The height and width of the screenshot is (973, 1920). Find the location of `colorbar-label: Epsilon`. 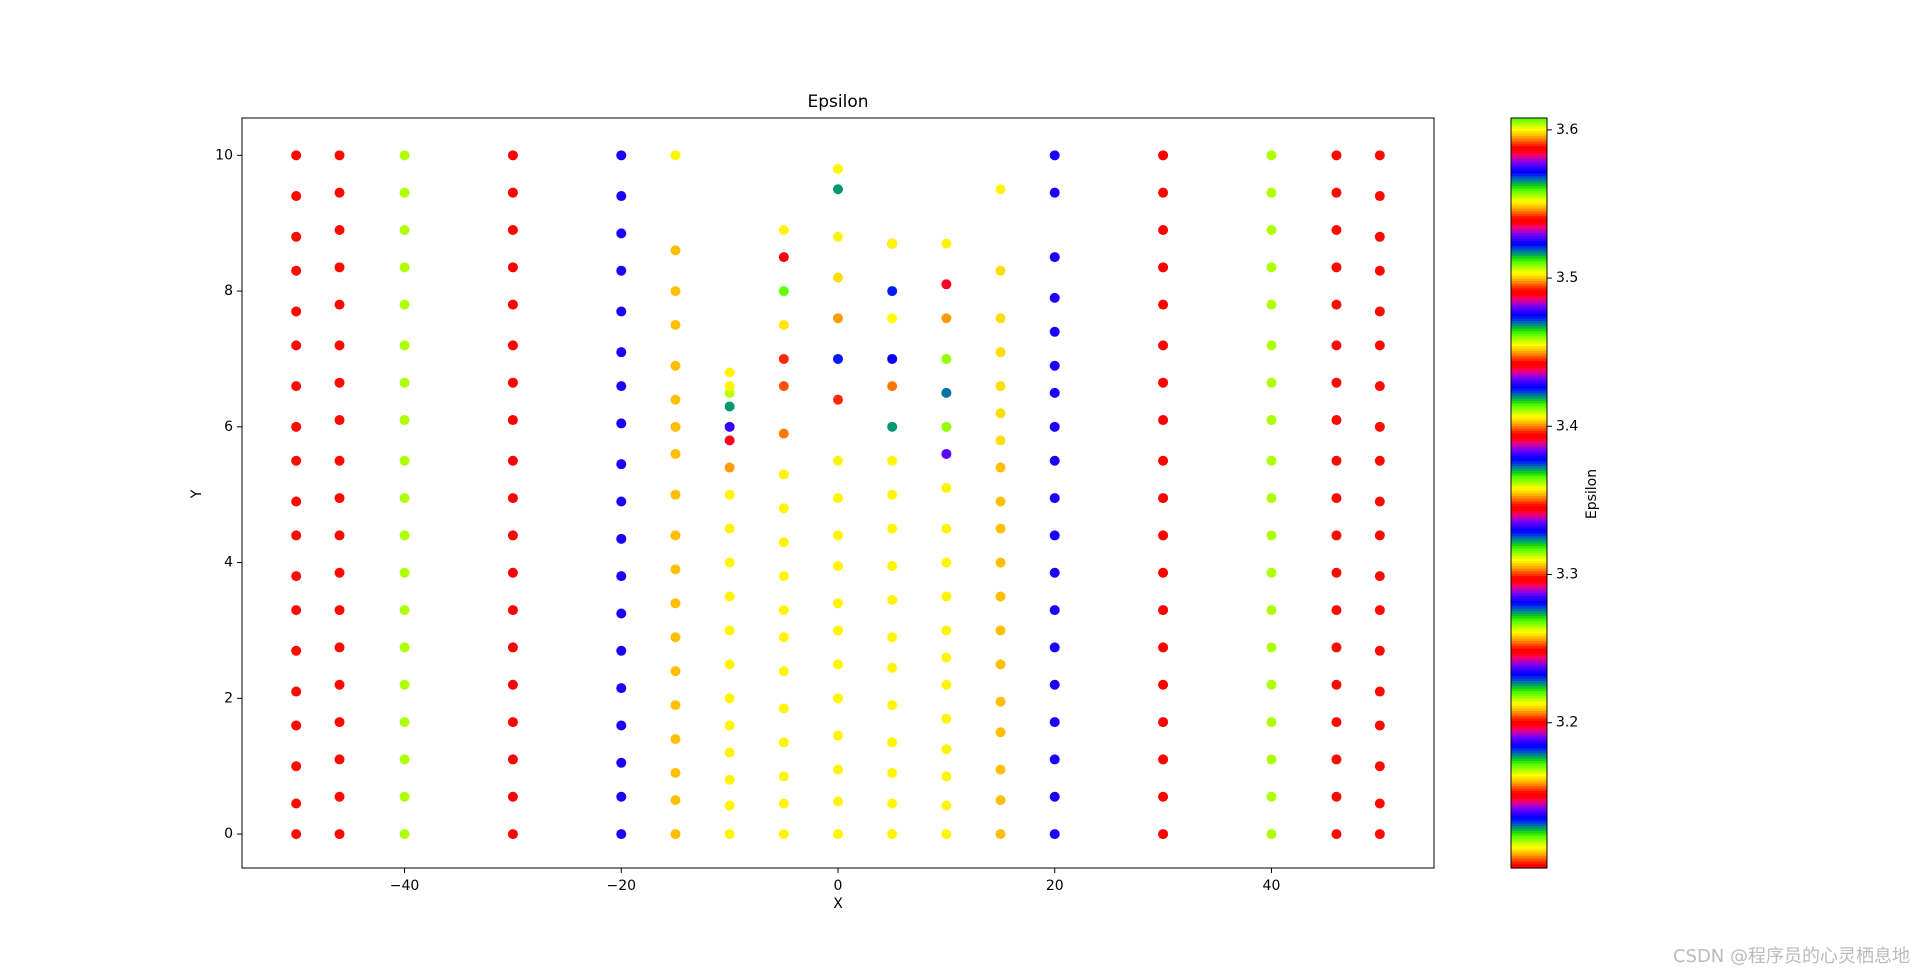

colorbar-label: Epsilon is located at coordinates (1592, 494).